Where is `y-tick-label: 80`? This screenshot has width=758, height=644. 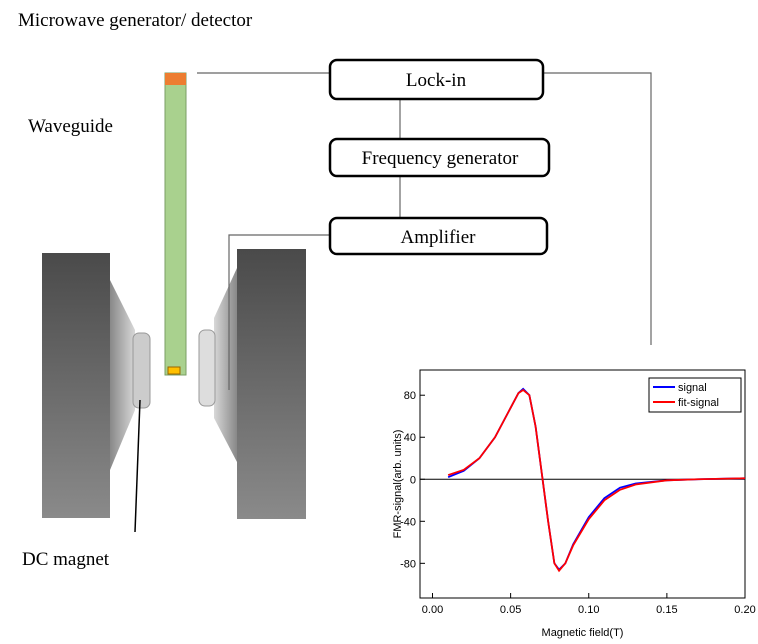
y-tick-label: 80 is located at coordinates (410, 396).